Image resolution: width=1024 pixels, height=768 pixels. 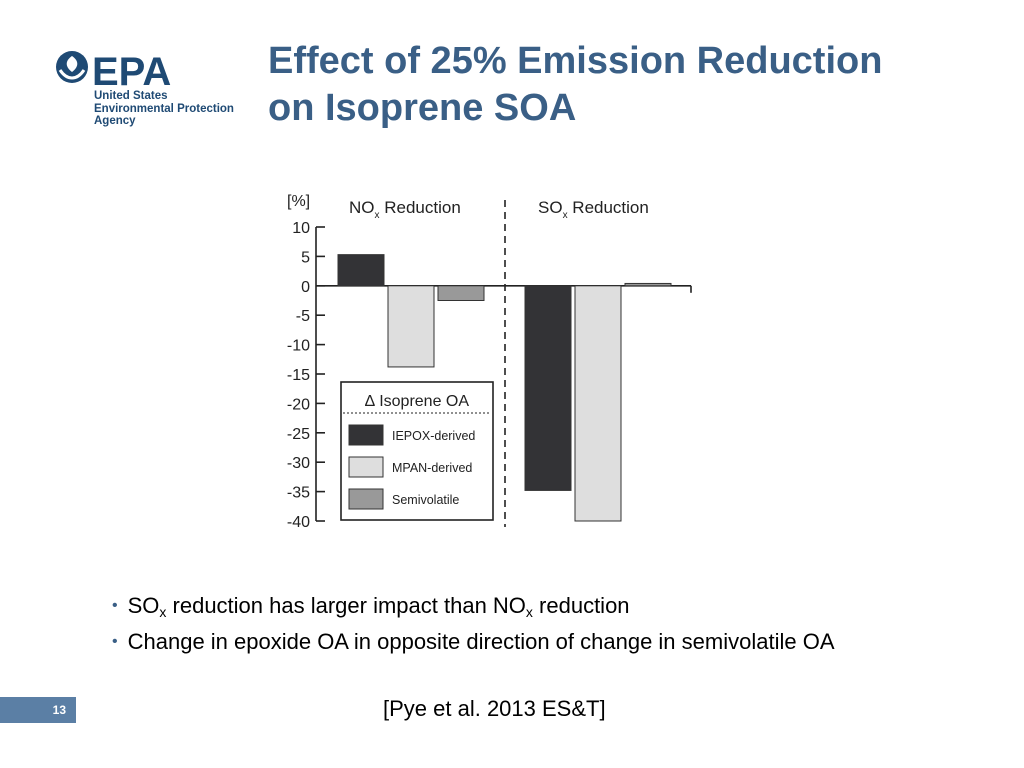 What do you see at coordinates (131, 96) in the screenshot?
I see `agency-name-line-1: United States` at bounding box center [131, 96].